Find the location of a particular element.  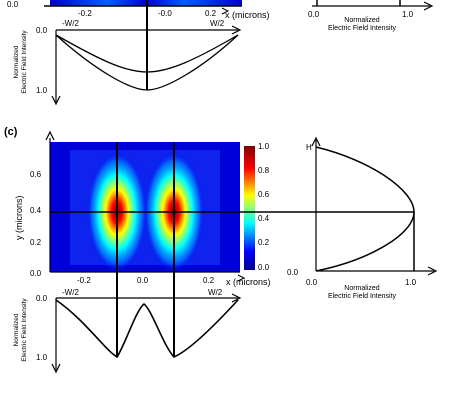

y-axis-label: y (microns) is located at coordinates (19, 217).